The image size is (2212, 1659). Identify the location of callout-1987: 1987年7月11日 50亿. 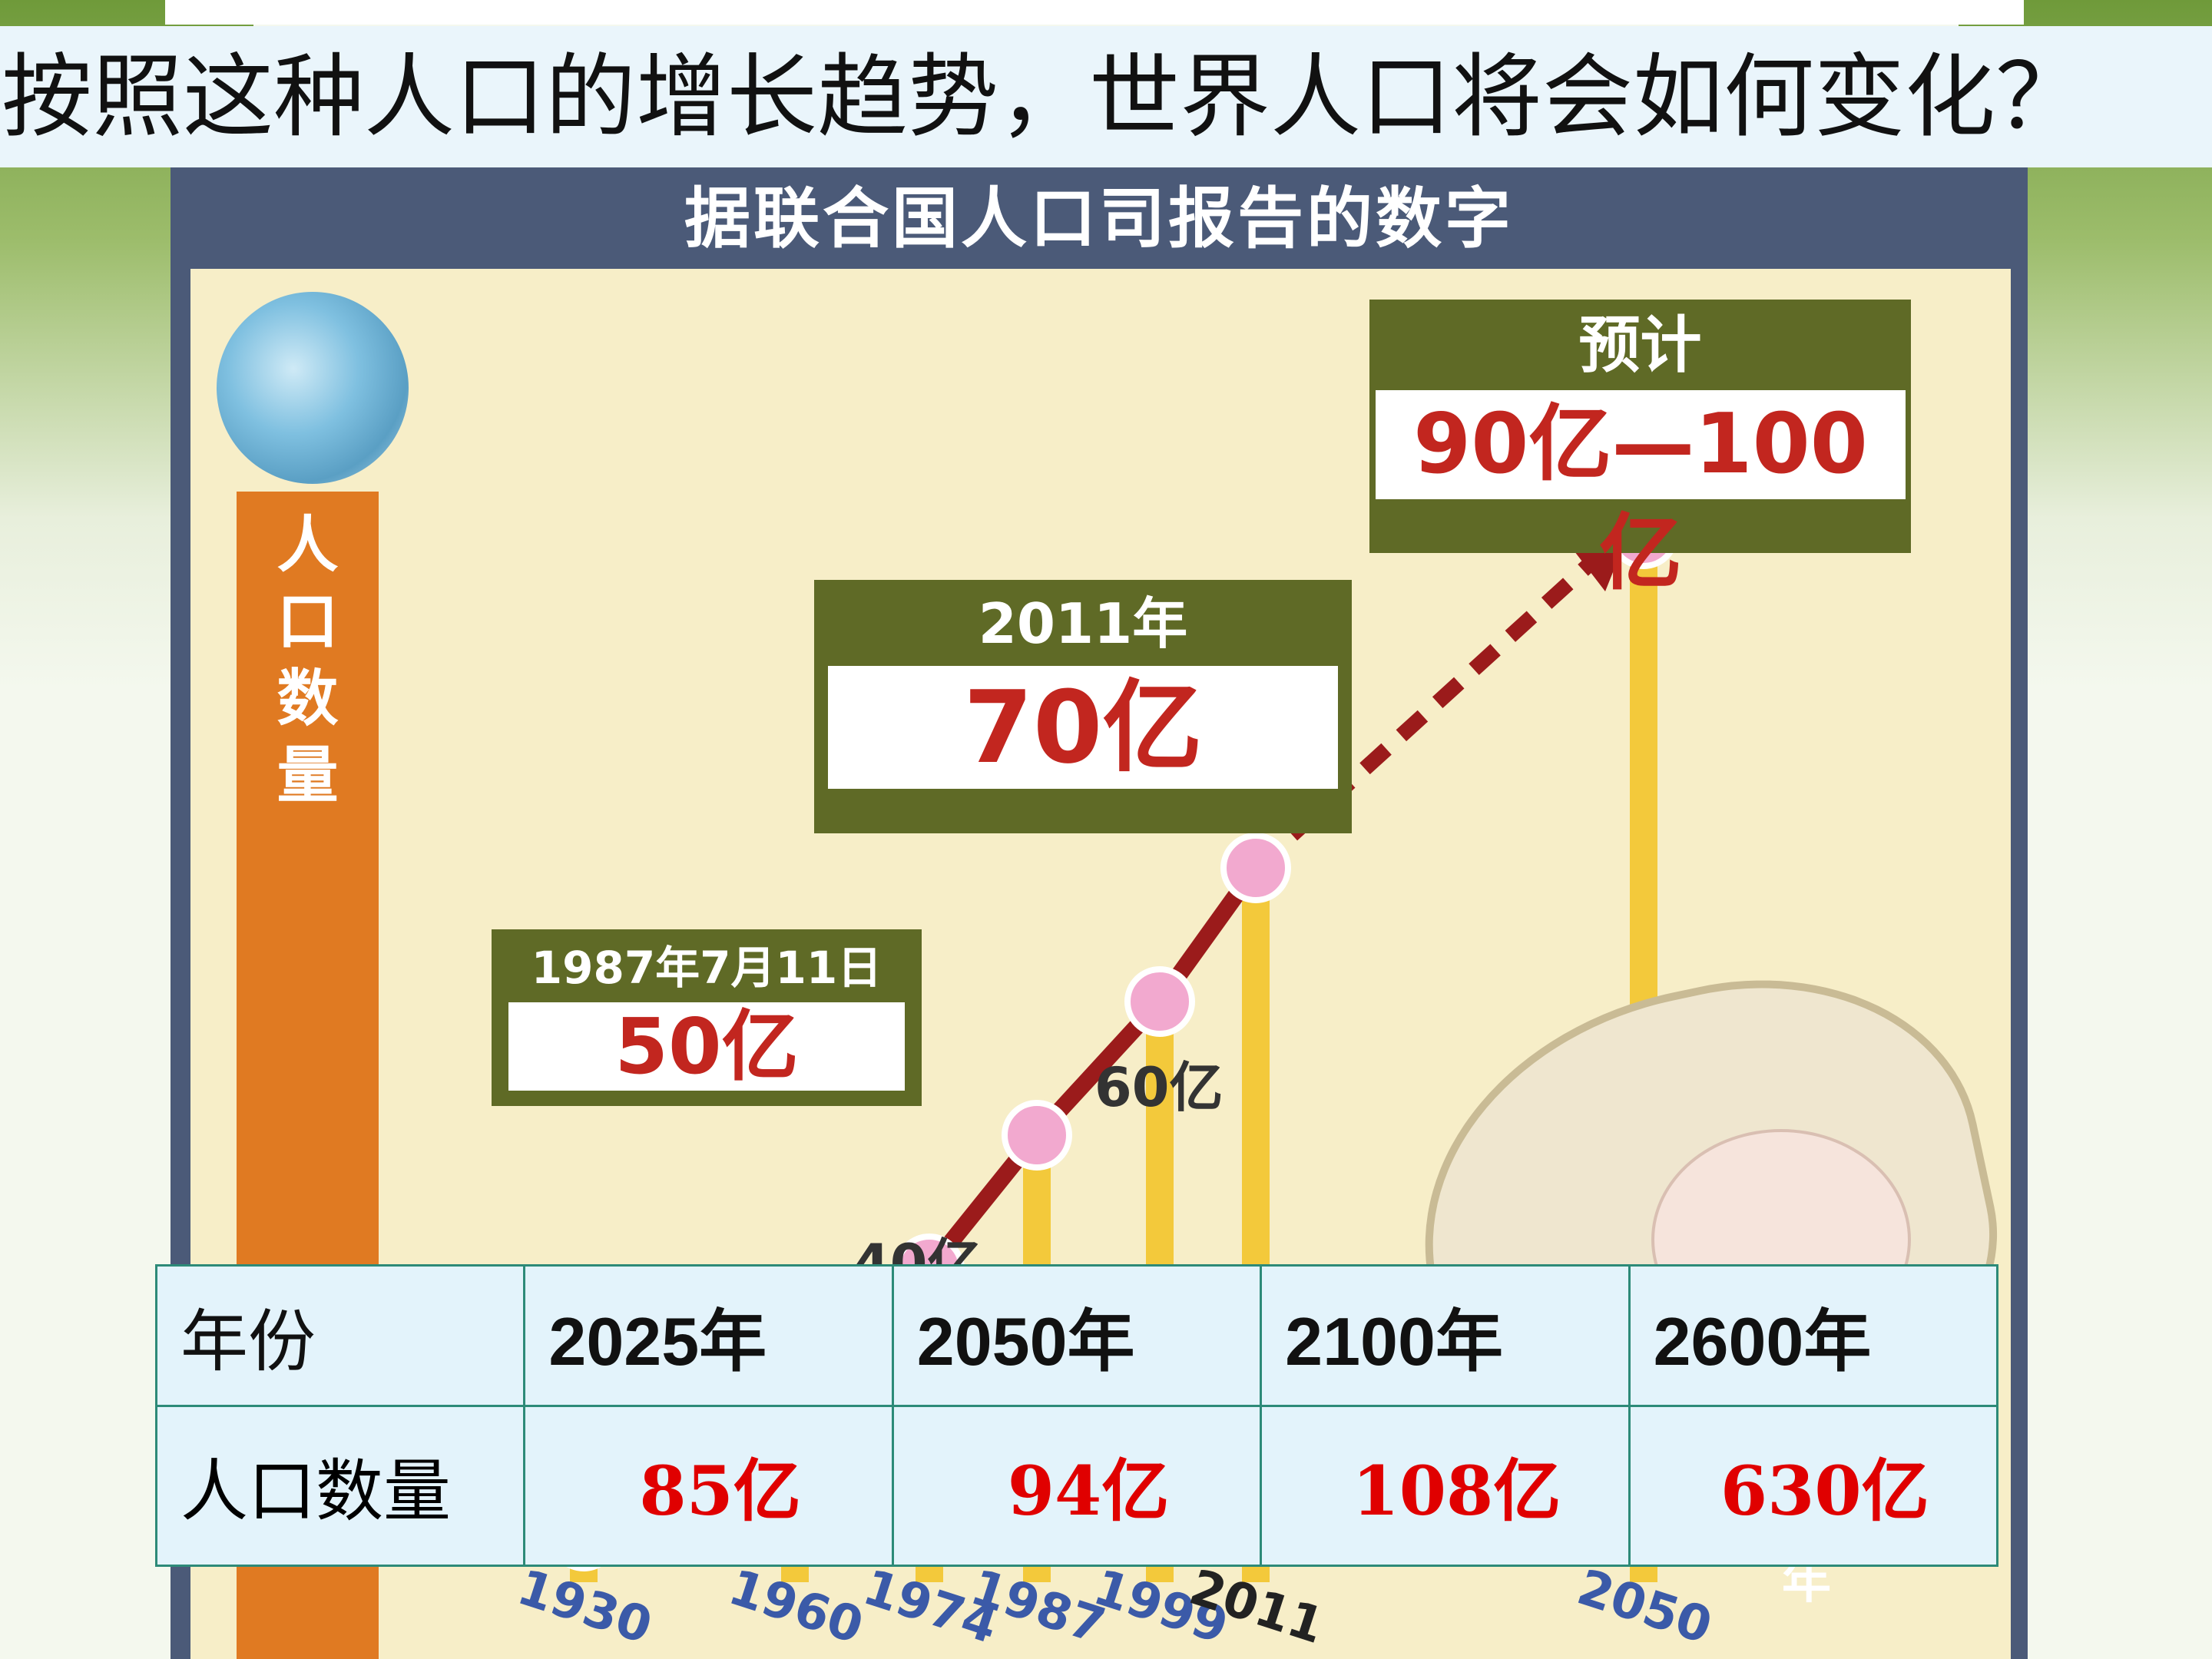
(707, 1017).